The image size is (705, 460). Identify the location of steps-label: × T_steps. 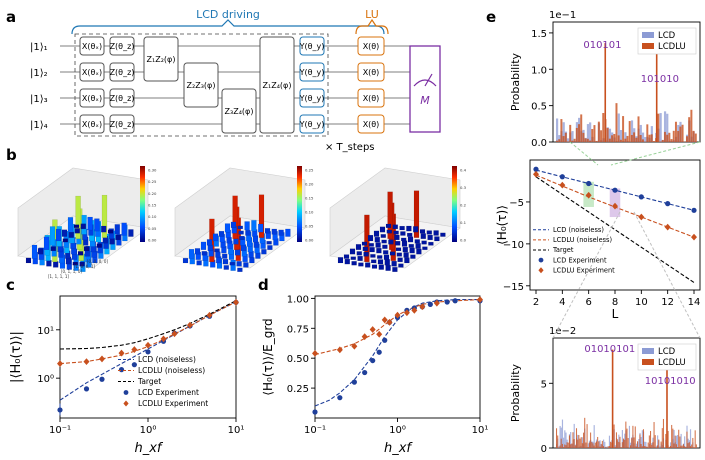
(350, 147).